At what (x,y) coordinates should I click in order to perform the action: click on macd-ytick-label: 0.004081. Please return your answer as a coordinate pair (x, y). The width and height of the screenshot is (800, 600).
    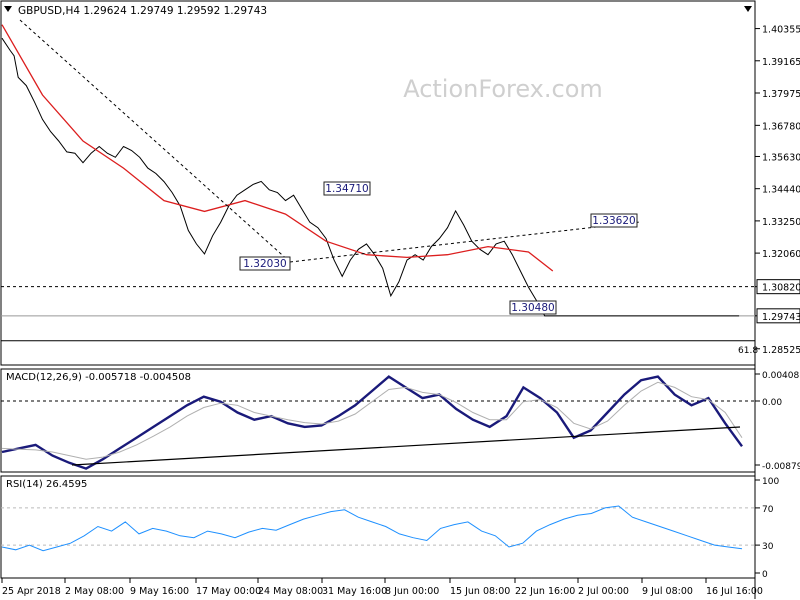
    Looking at the image, I should click on (781, 376).